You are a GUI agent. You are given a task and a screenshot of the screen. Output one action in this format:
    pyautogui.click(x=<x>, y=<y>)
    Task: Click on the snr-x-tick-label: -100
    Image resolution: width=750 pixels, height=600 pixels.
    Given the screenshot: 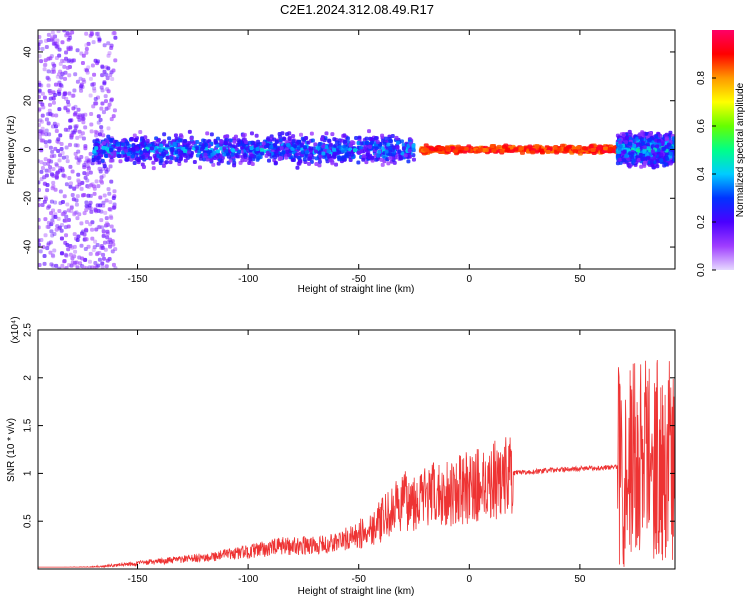 What is the action you would take?
    pyautogui.click(x=248, y=579)
    